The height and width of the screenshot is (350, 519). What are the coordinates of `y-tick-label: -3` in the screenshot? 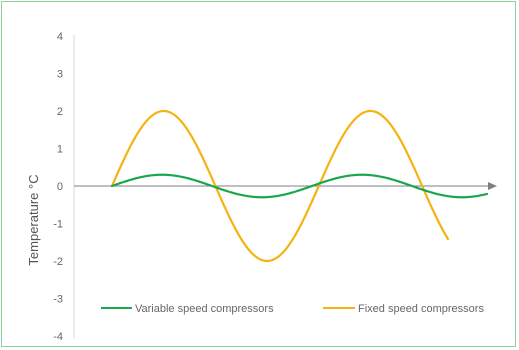 It's located at (58, 300).